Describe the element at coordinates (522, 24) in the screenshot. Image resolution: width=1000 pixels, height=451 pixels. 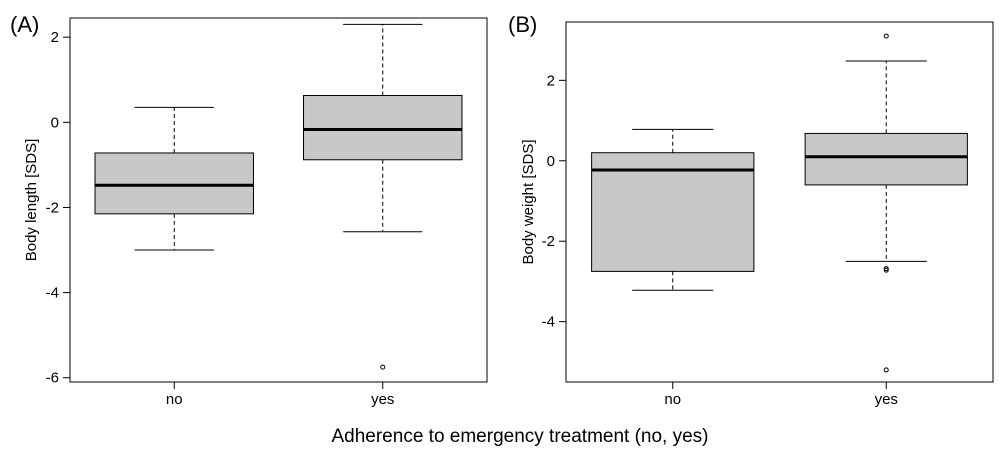
I see `panel-label: (B)` at that location.